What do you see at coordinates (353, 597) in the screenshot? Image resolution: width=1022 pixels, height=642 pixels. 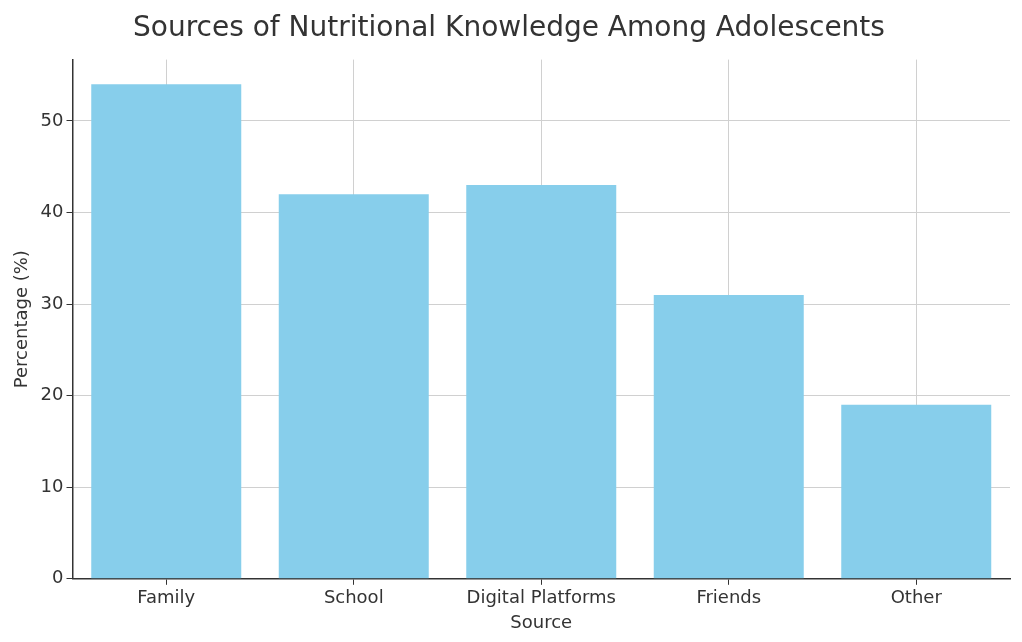 I see `x-tick-label: School` at bounding box center [353, 597].